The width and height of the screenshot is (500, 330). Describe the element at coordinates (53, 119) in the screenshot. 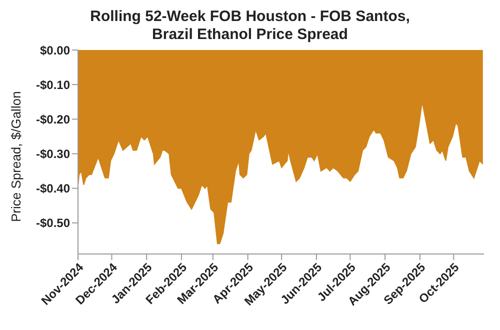

I see `y-tick-label: -$0.20` at that location.